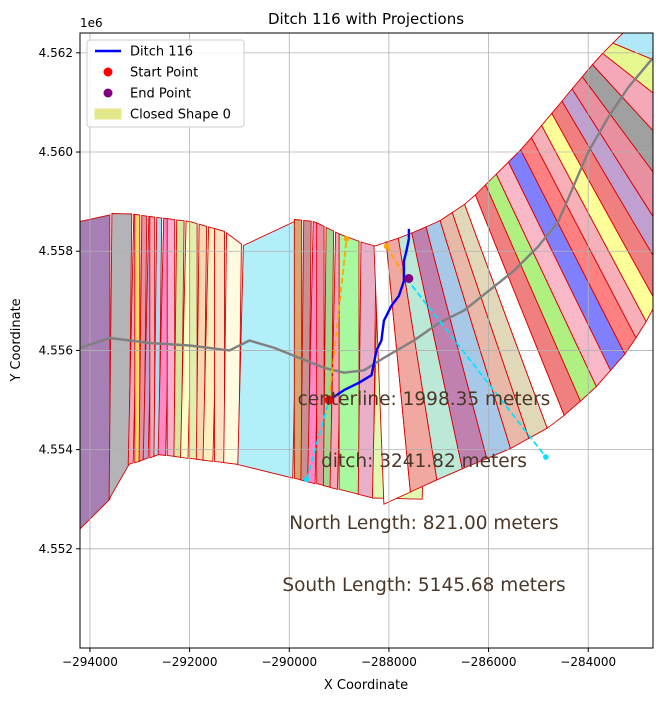  Describe the element at coordinates (588, 662) in the screenshot. I see `x-tick-label-5: −284000` at that location.